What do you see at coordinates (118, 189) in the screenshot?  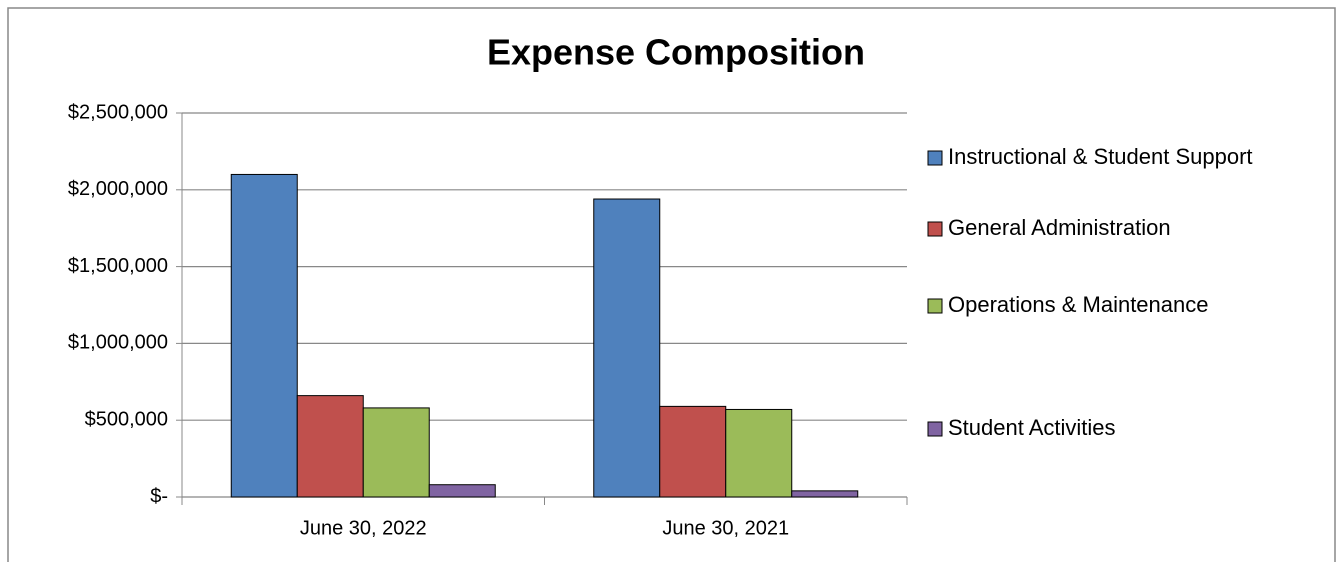 I see `y-tick-label: $2,000,000` at bounding box center [118, 189].